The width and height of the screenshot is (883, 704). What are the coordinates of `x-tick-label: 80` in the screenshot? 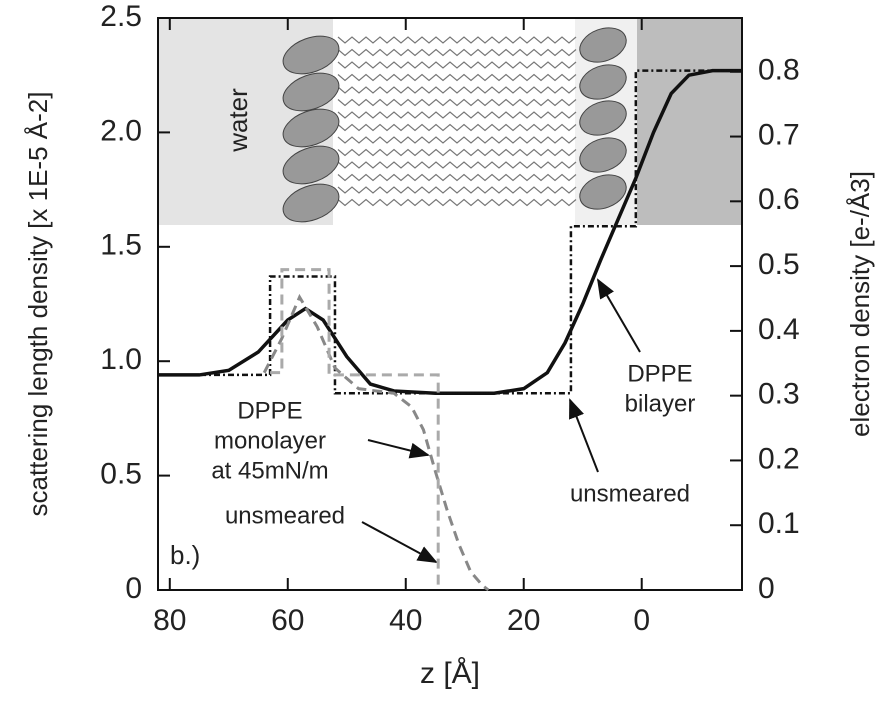 It's located at (169, 620).